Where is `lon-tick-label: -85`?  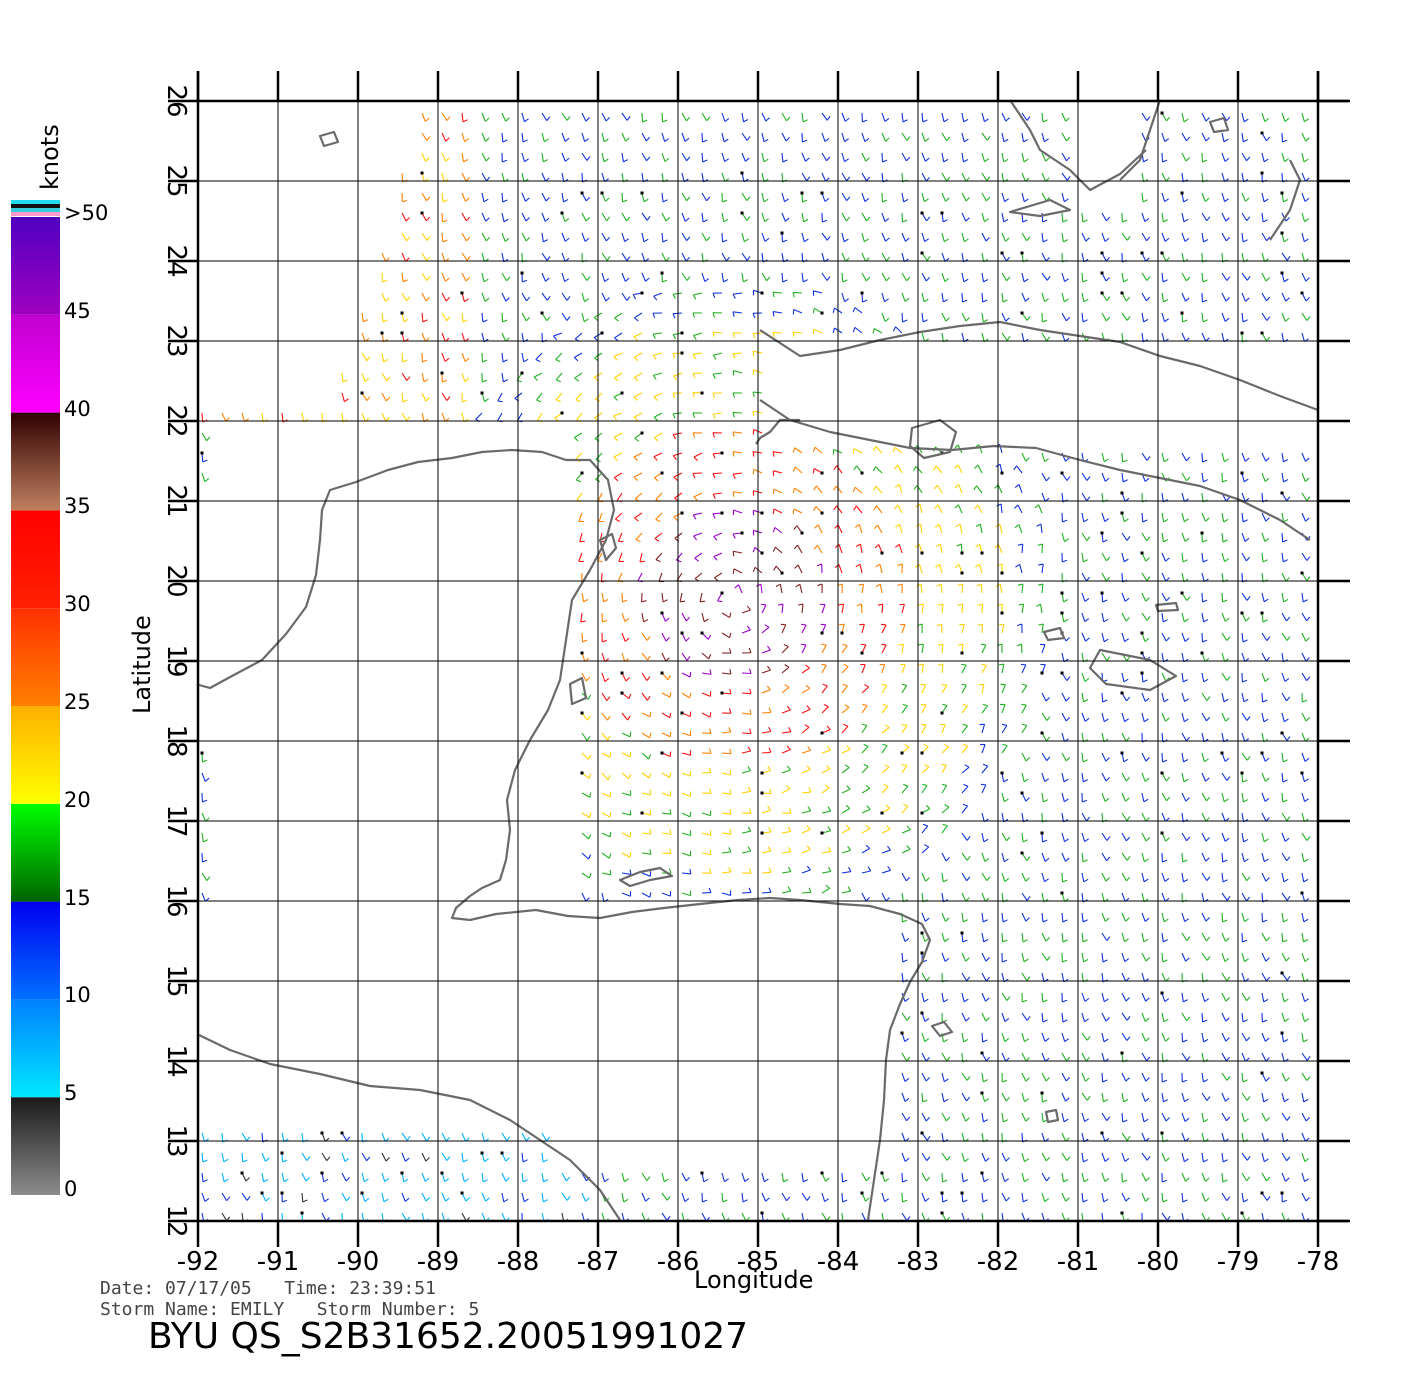 lon-tick-label: -85 is located at coordinates (758, 1262).